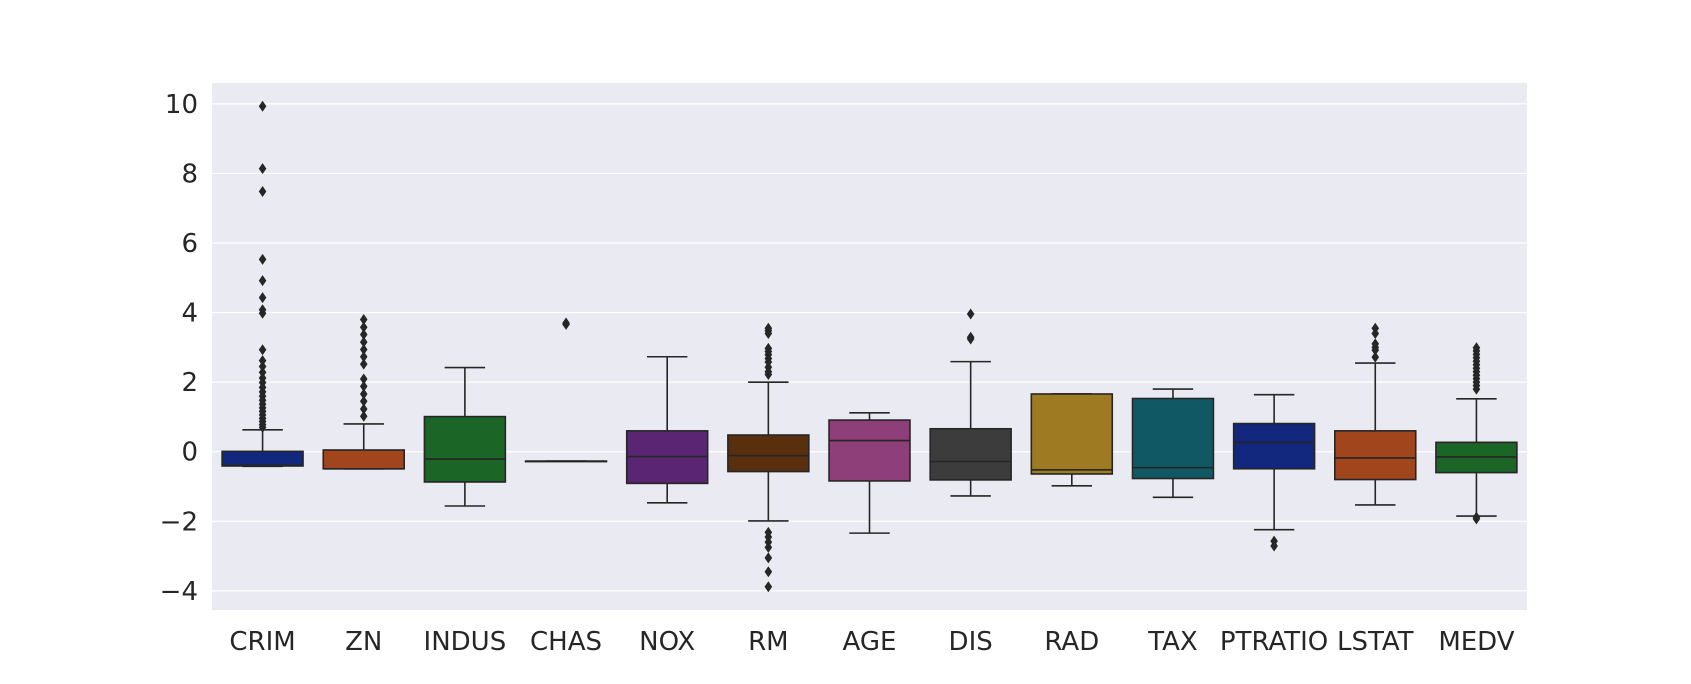 The width and height of the screenshot is (1691, 684). Describe the element at coordinates (465, 642) in the screenshot. I see `x-tick-label: INDUS` at that location.